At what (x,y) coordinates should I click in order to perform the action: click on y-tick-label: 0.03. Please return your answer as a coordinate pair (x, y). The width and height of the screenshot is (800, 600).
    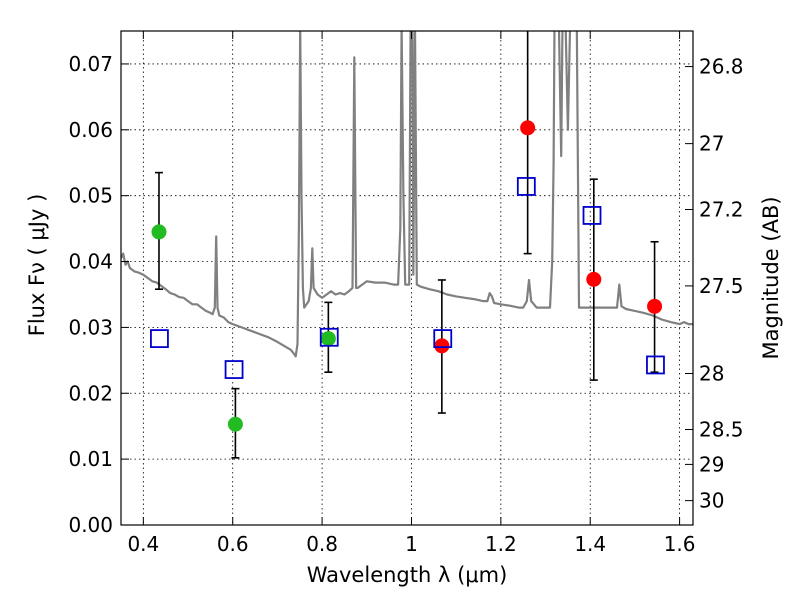
    Looking at the image, I should click on (90, 327).